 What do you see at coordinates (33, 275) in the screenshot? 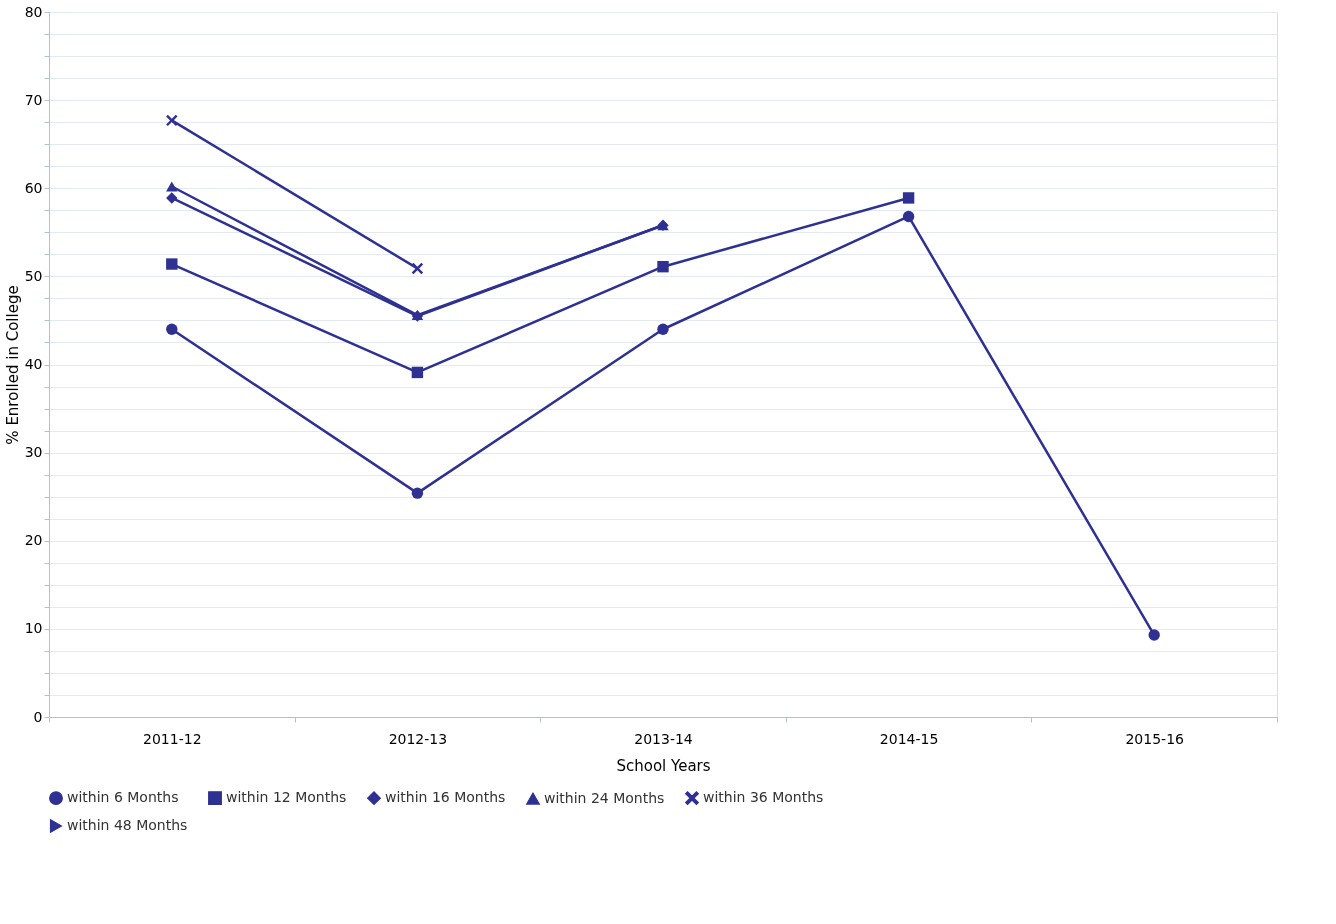
I see `y-tick-label: 50` at bounding box center [33, 275].